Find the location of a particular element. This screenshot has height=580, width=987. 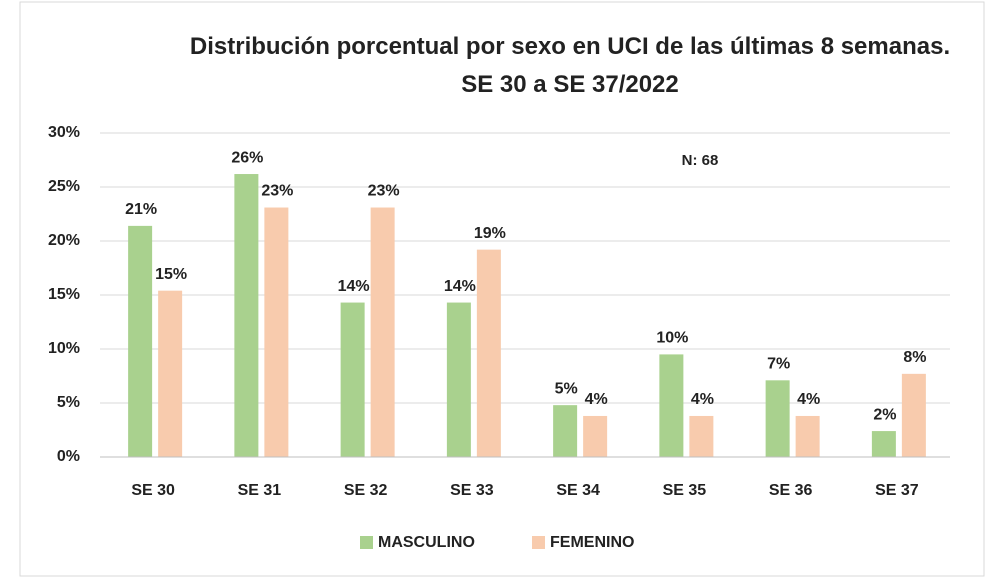

data-label: 5% is located at coordinates (566, 388).